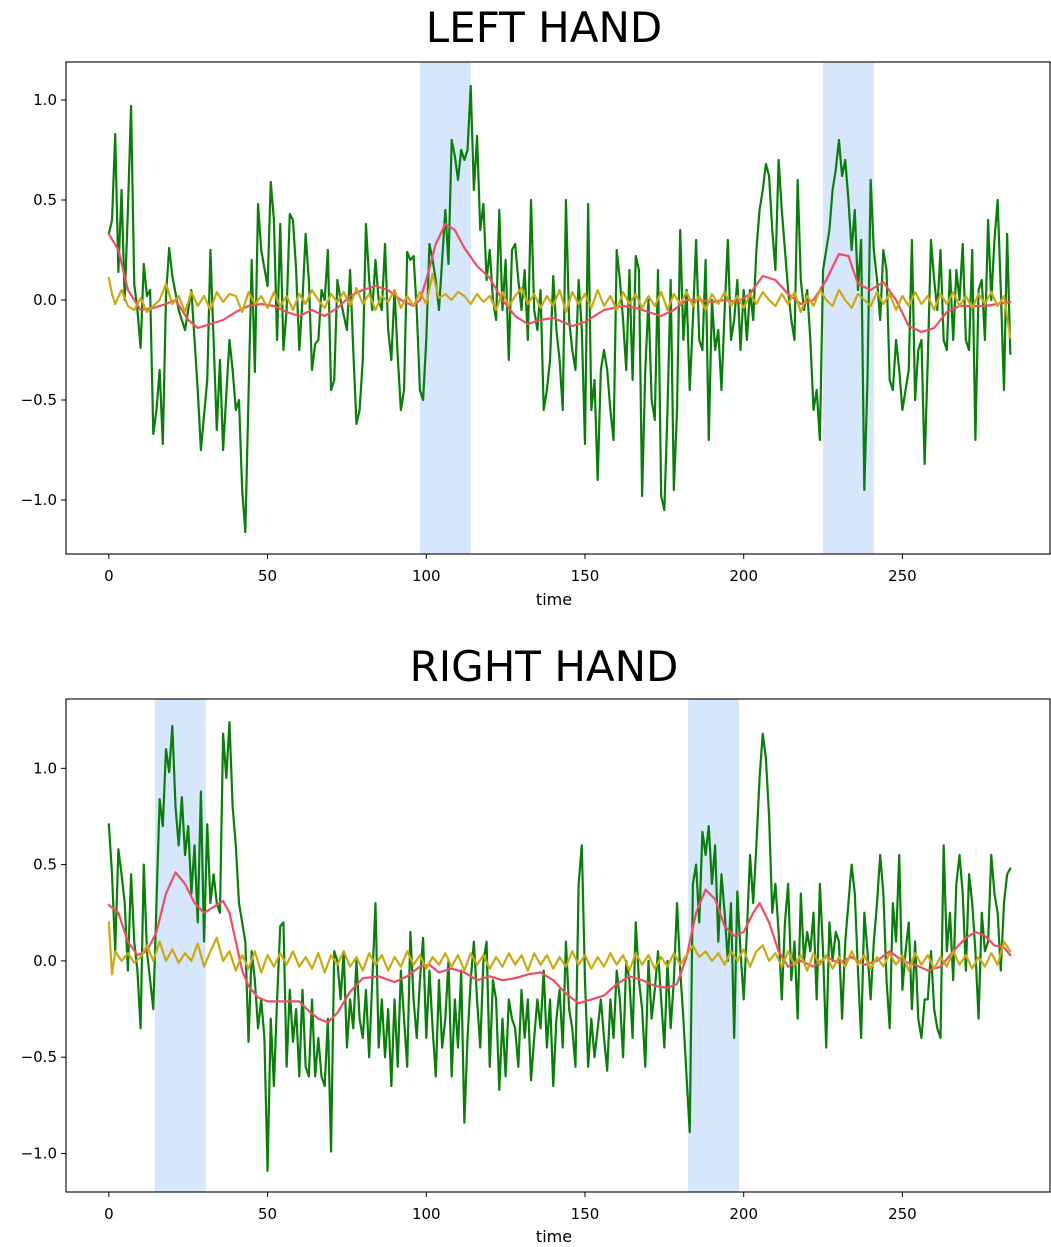  Describe the element at coordinates (544, 27) in the screenshot. I see `chart-title: LEFT HAND` at that location.